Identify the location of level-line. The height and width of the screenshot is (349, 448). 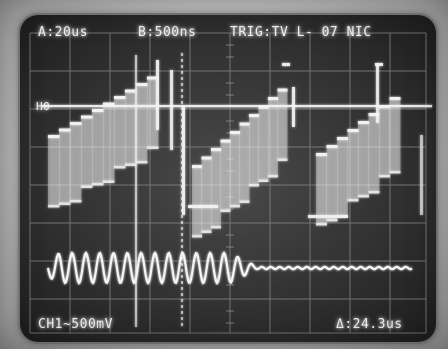
(237, 106).